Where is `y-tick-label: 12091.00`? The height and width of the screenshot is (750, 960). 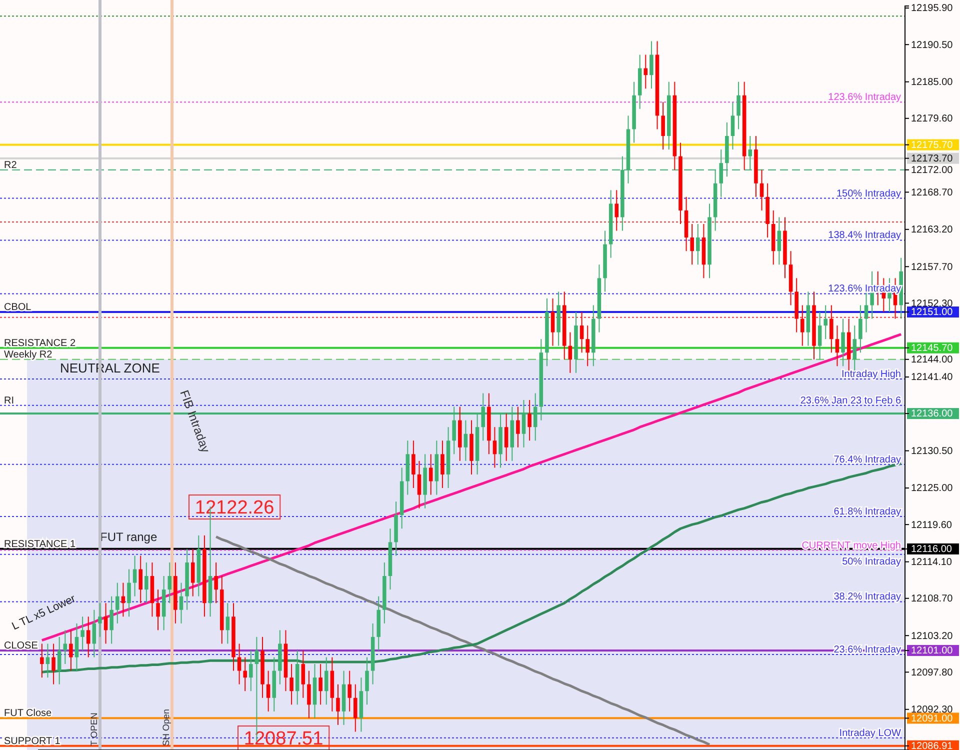
y-tick-label: 12091.00 is located at coordinates (932, 718).